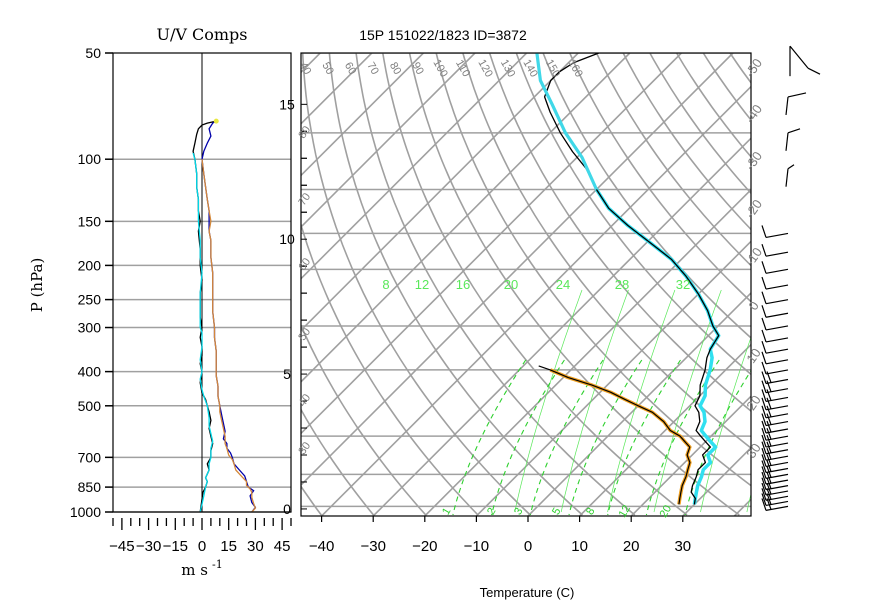 This screenshot has height=600, width=887. What do you see at coordinates (528, 546) in the screenshot?
I see `temperature-tick-label: 0` at bounding box center [528, 546].